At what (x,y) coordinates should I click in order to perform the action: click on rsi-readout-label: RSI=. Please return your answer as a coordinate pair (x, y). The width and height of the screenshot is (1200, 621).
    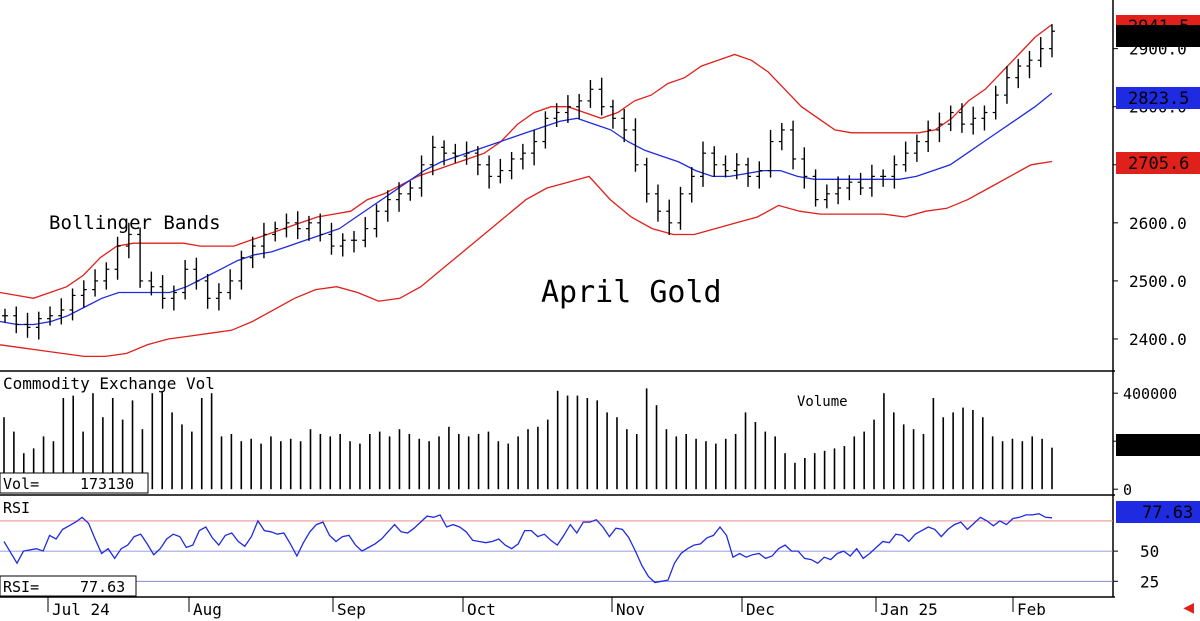
    Looking at the image, I should click on (21, 587).